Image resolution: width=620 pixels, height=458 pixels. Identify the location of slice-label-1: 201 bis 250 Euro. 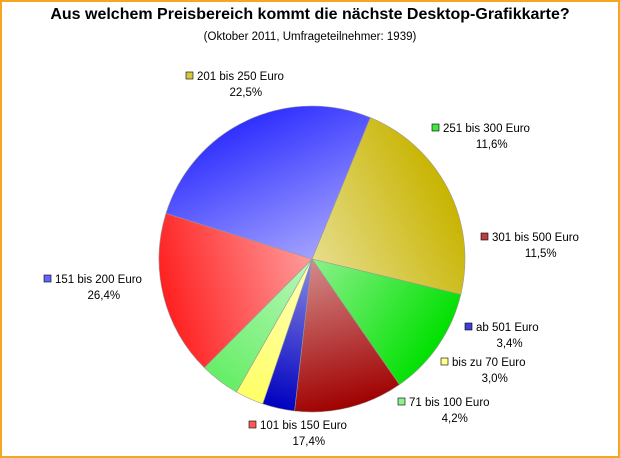
(240, 77).